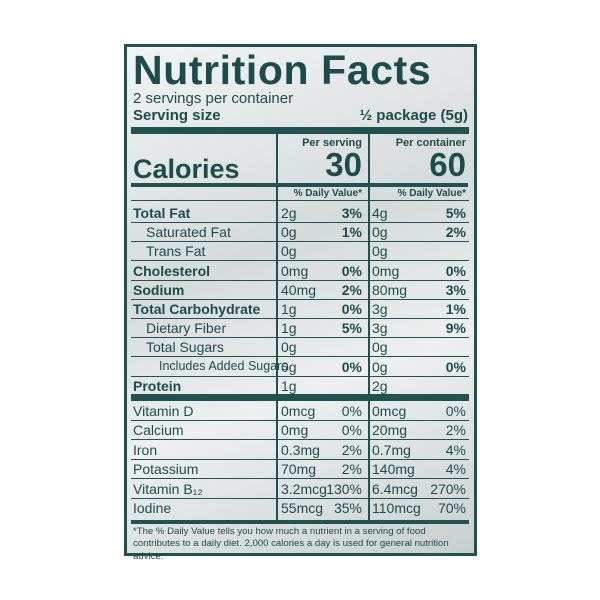 This screenshot has height=600, width=600. Describe the element at coordinates (188, 232) in the screenshot. I see `nutrient-name: Saturated Fat` at that location.